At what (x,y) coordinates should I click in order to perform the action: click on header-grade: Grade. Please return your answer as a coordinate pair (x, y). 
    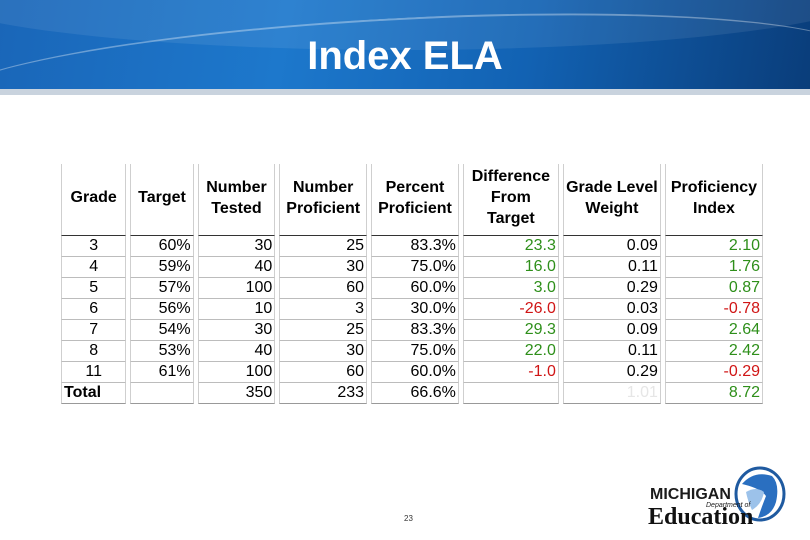
    Looking at the image, I should click on (94, 200).